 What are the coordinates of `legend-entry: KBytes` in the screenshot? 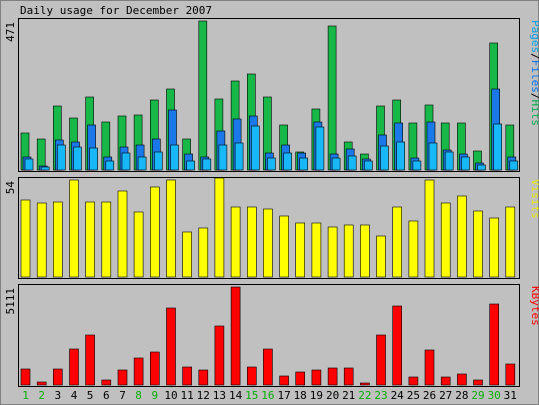 It's located at (534, 306).